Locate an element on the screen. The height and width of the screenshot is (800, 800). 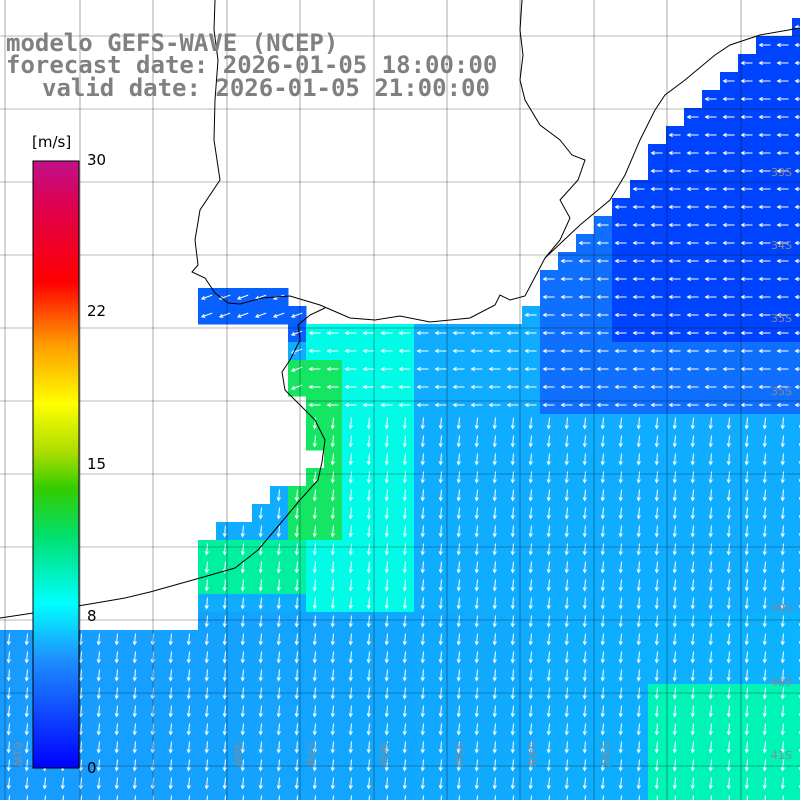
lon-label-53w: 53W is located at coordinates (605, 754).